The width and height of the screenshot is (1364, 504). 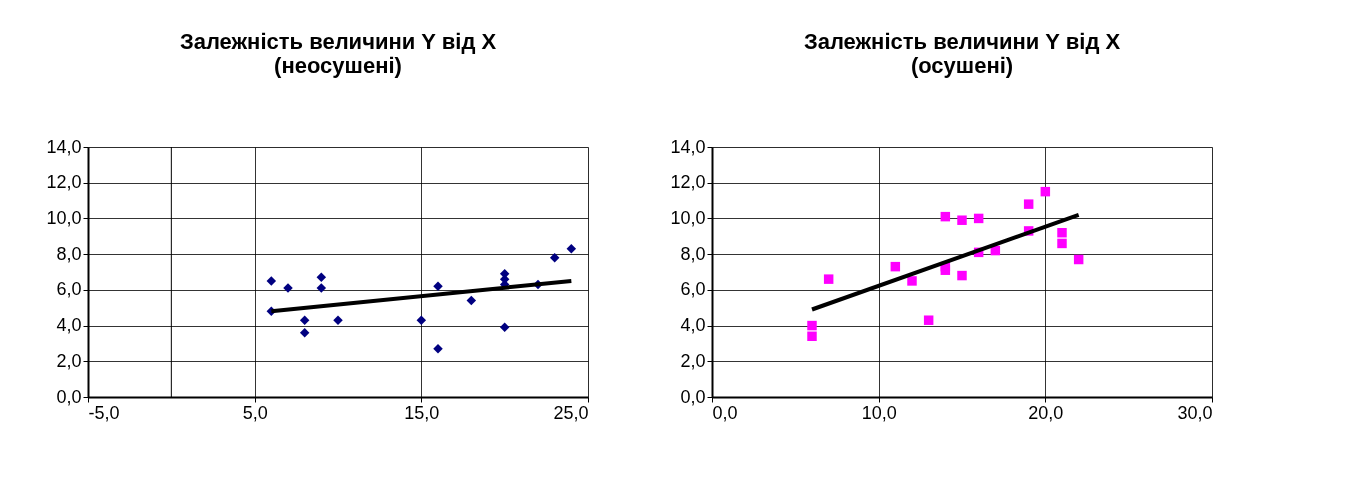 What do you see at coordinates (104, 412) in the screenshot?
I see `x-tick-label: -5,0` at bounding box center [104, 412].